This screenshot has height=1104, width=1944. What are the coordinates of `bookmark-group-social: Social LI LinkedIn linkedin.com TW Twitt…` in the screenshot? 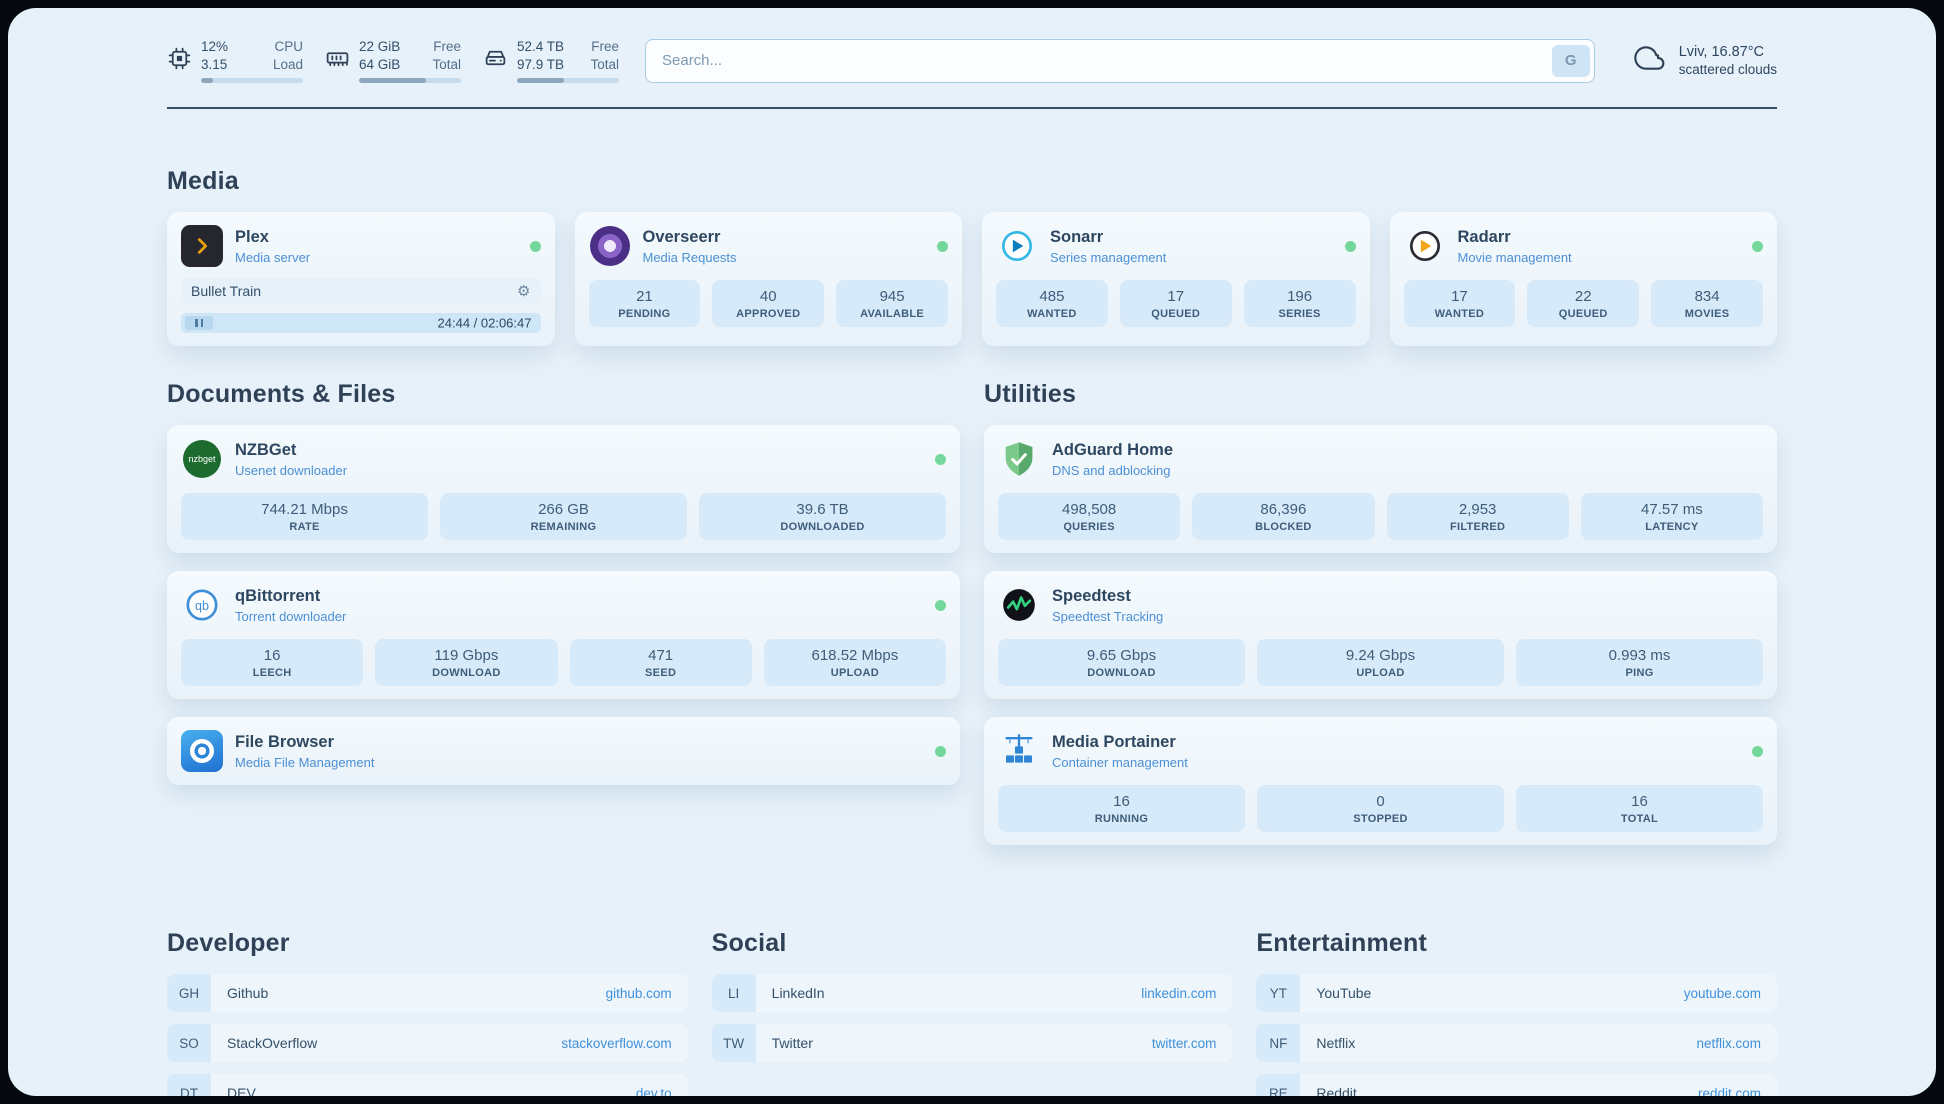 It's located at (972, 1012).